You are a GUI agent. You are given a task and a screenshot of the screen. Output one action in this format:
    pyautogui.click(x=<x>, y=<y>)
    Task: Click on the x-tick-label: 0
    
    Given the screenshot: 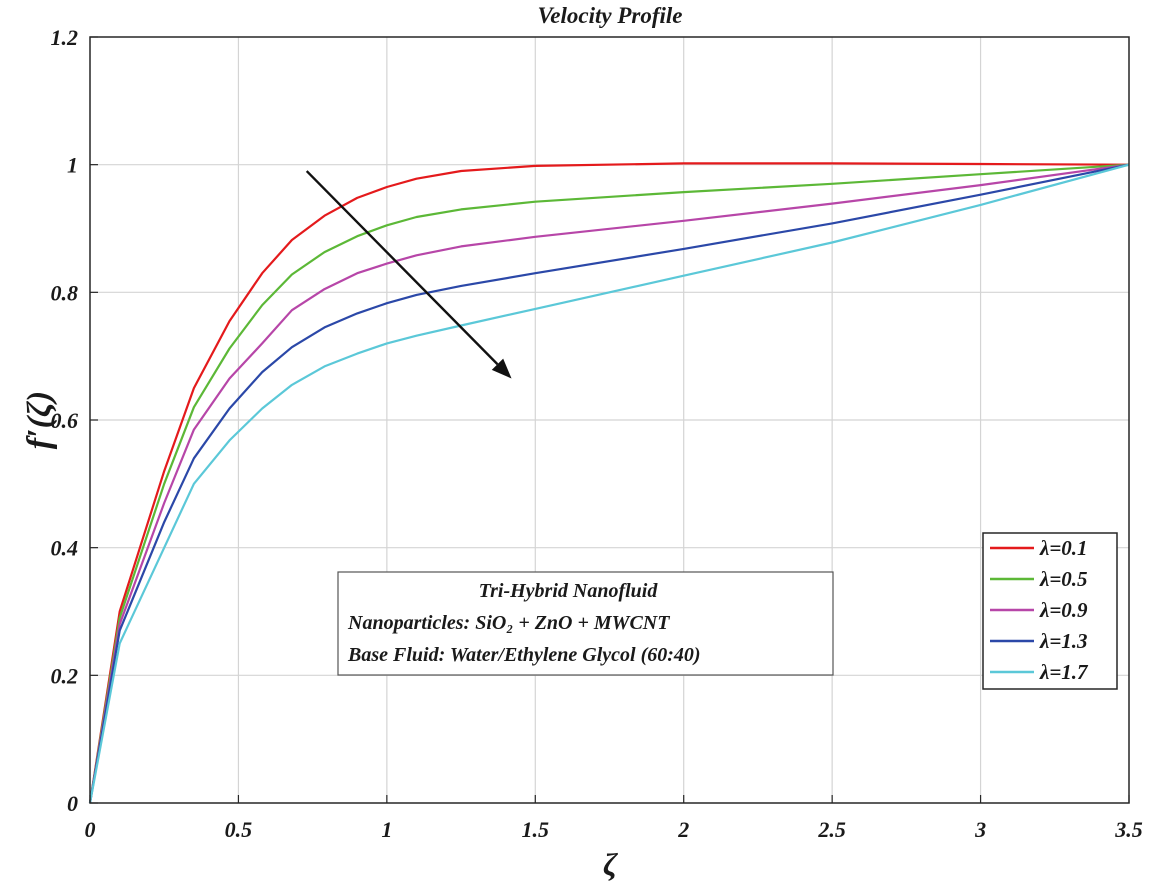 What is the action you would take?
    pyautogui.click(x=90, y=829)
    